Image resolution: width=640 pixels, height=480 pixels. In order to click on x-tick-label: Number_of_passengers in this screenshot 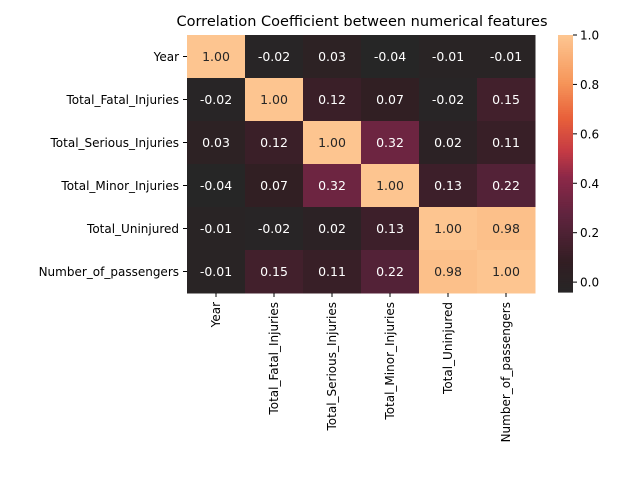, I will do `click(506, 372)`.